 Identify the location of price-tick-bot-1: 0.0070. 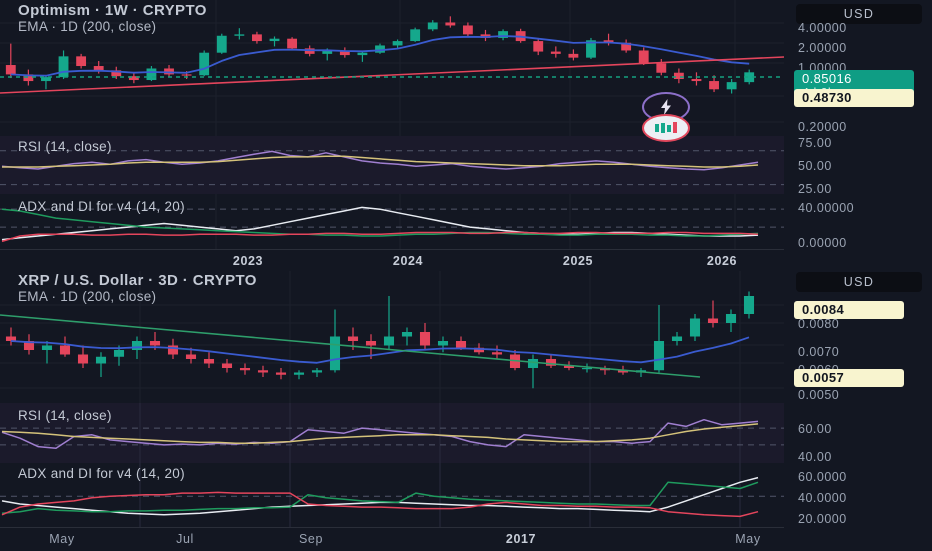
(819, 352).